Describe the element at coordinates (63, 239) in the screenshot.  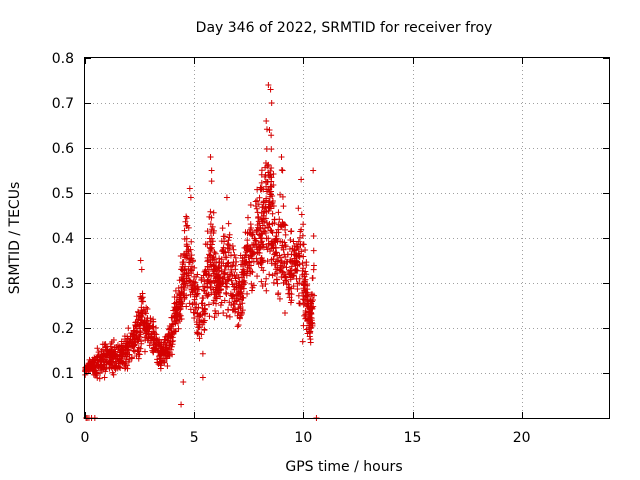
I see `y-tick-labels: 0 0.1 0.2 0.3 0.4 0.5 0.6 0.7 0.8` at that location.